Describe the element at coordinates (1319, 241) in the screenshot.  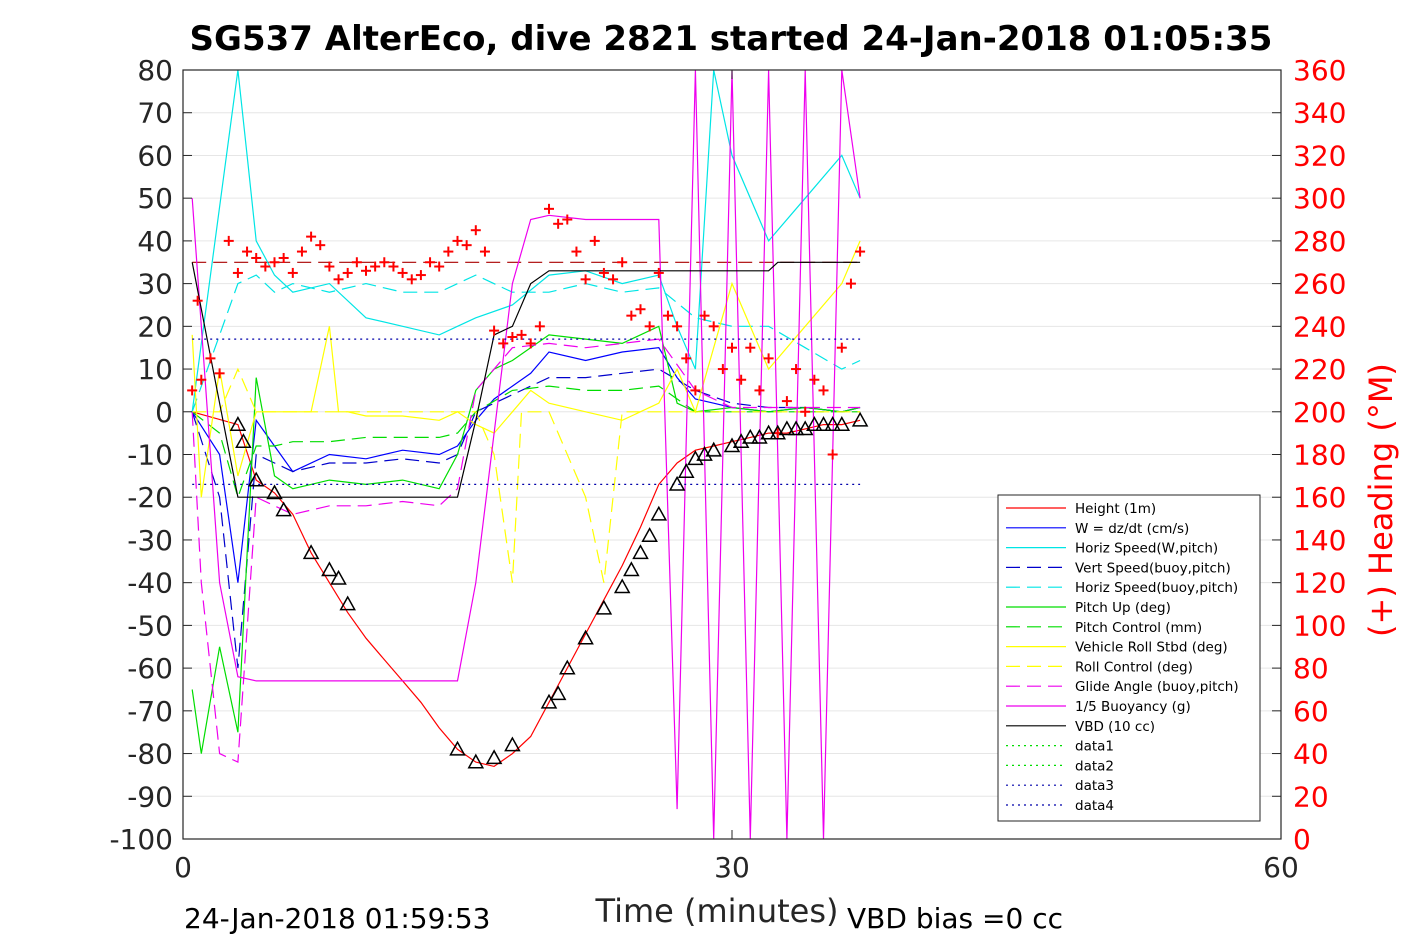
I see `y-right-tick-label: 280` at that location.